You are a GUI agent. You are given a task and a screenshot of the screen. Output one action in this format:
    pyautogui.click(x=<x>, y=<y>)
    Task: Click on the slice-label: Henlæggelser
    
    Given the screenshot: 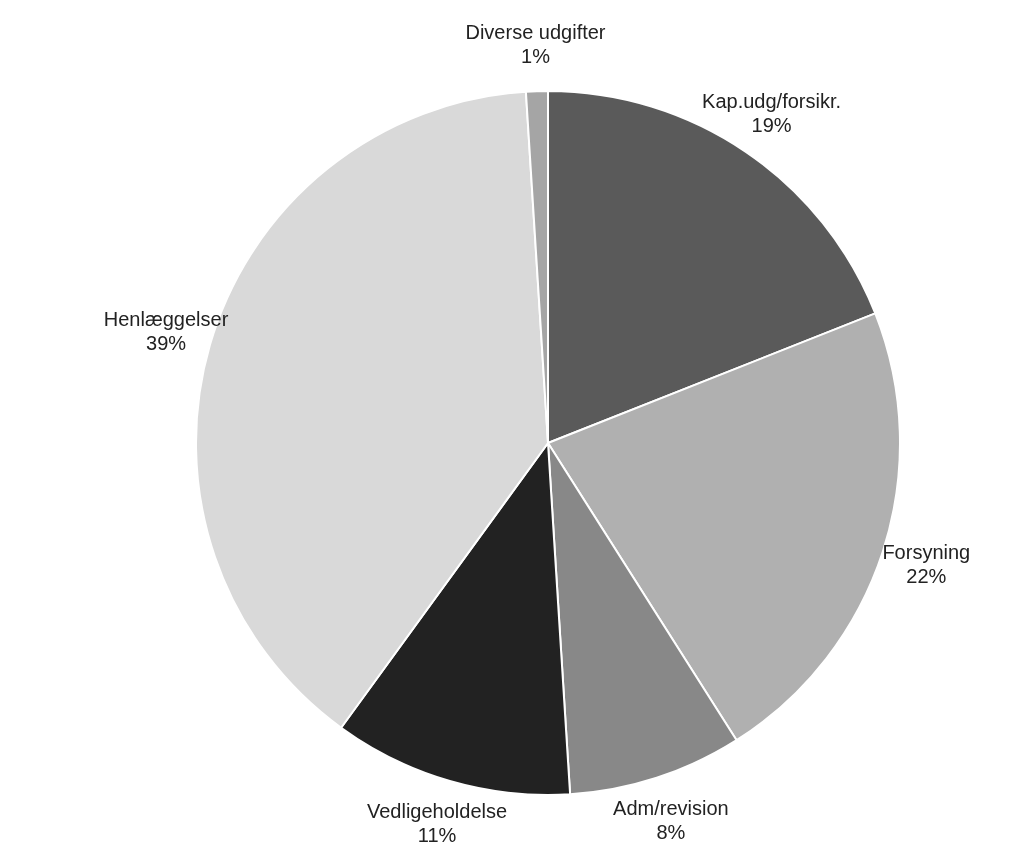 What is the action you would take?
    pyautogui.click(x=166, y=318)
    